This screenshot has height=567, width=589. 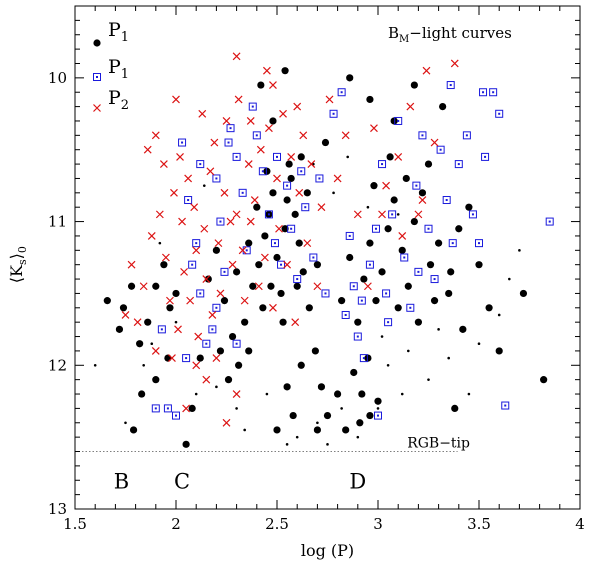 What do you see at coordinates (272, 444) in the screenshot?
I see `reference-line-group: RGB−tip` at bounding box center [272, 444].